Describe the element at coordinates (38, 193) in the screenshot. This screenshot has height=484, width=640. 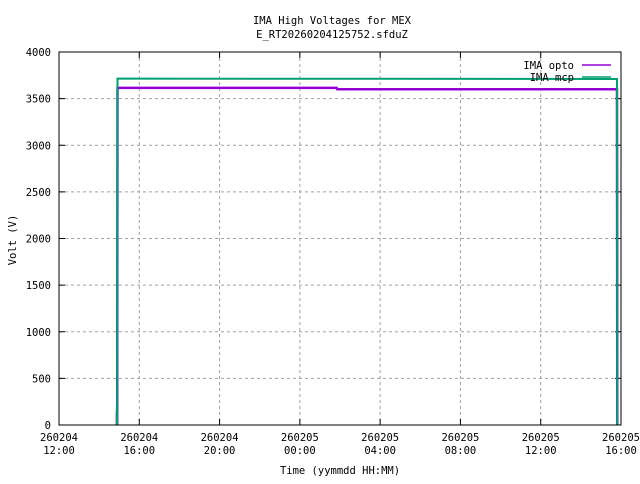
I see `y-tick-label: 2500` at that location.